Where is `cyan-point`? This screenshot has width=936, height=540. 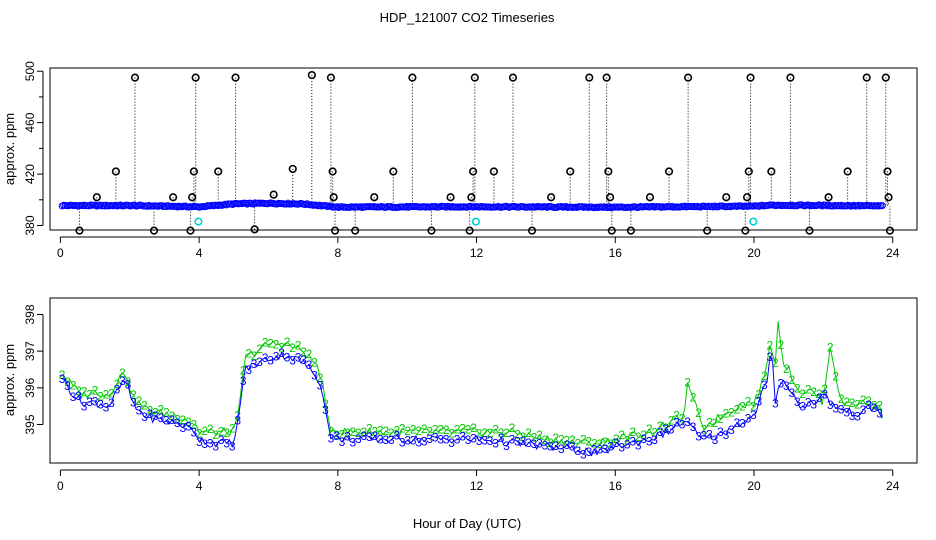
cyan-point is located at coordinates (753, 221).